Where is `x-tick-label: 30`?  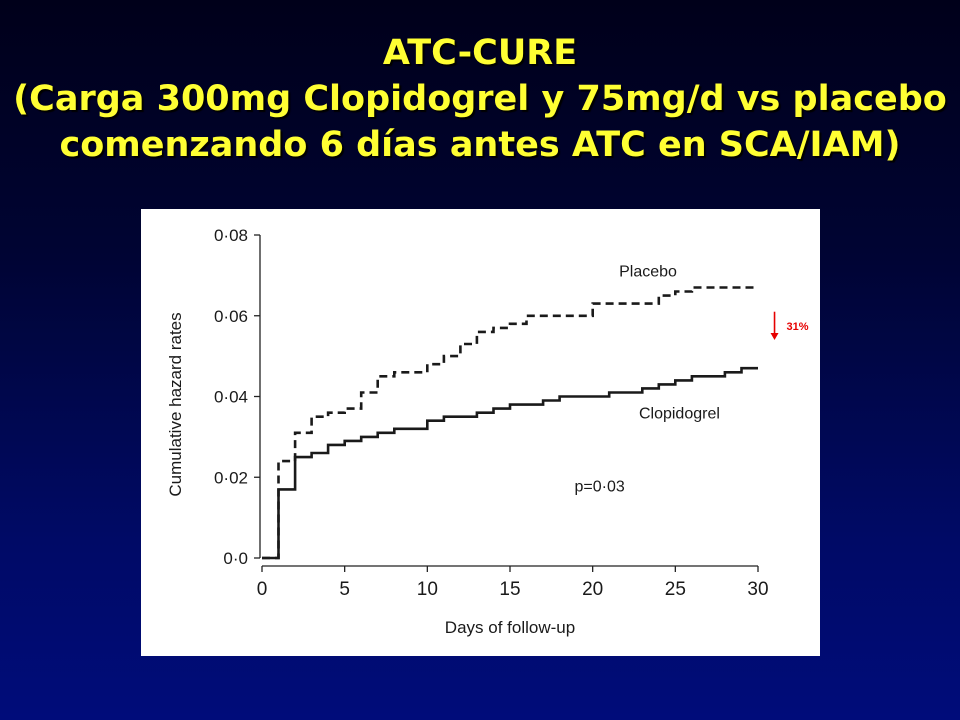
x-tick-label: 30 is located at coordinates (757, 589).